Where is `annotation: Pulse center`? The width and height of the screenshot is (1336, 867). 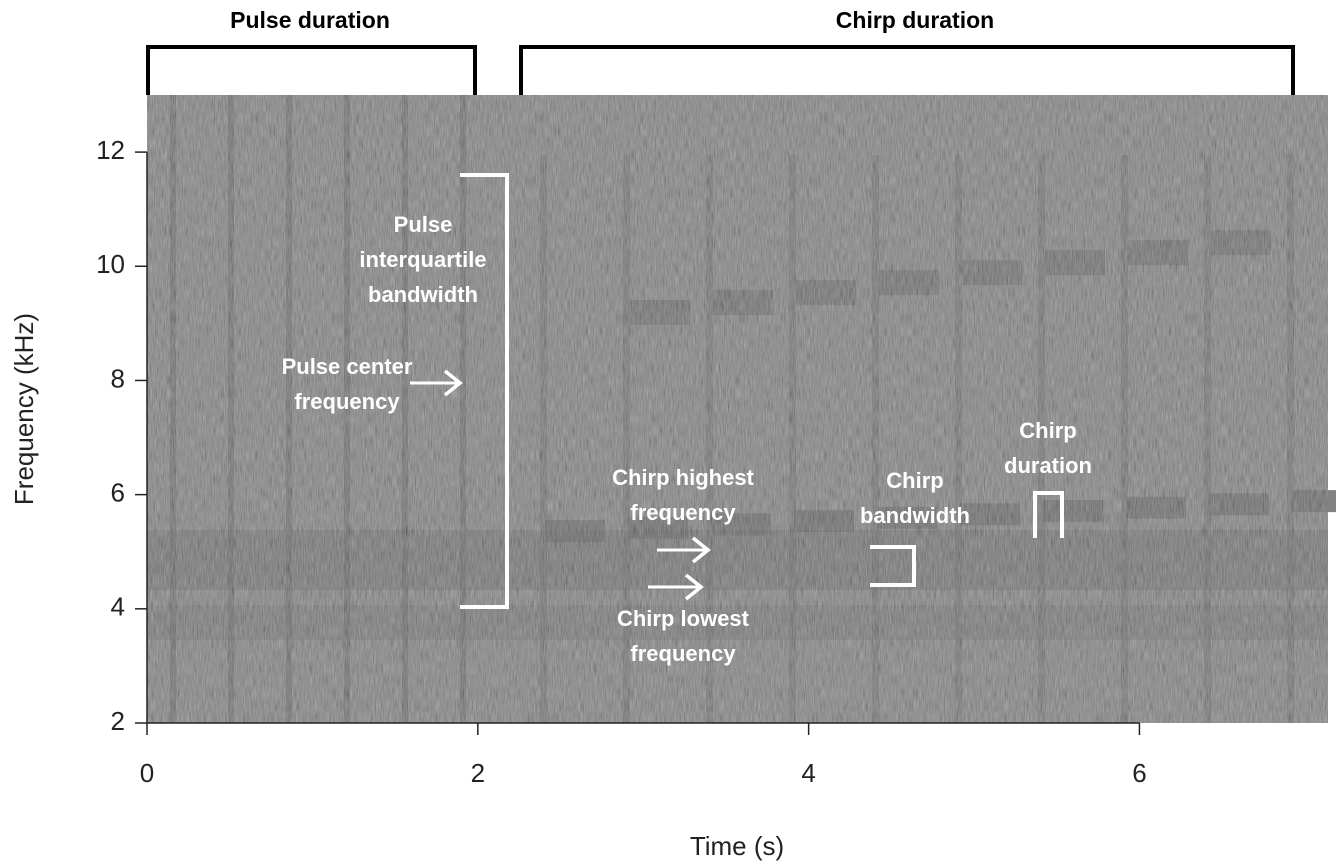
annotation: Pulse center is located at coordinates (347, 366).